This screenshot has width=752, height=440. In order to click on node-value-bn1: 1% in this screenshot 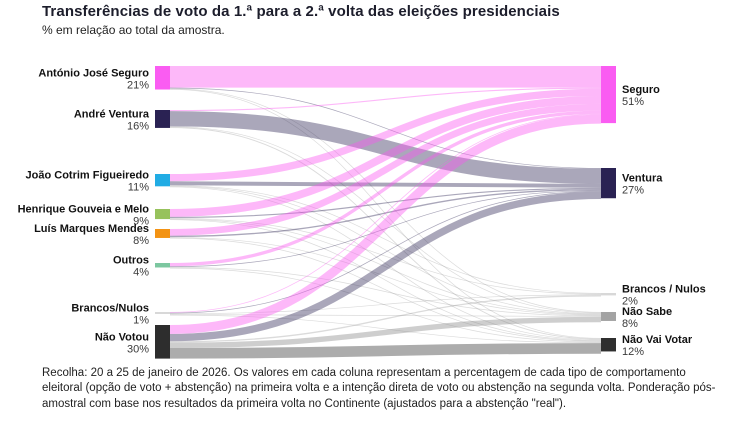, I will do `click(141, 321)`.